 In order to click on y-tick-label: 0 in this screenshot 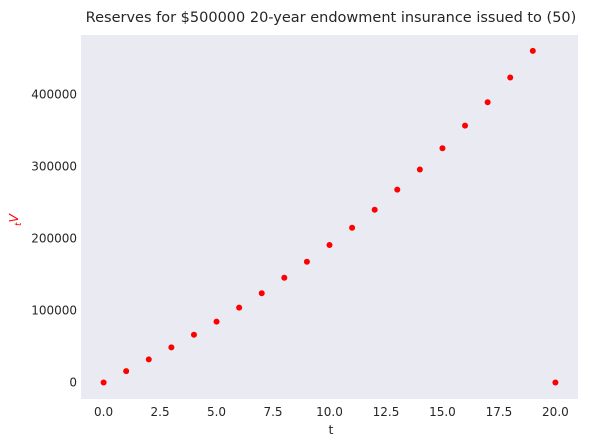, I will do `click(73, 382)`.